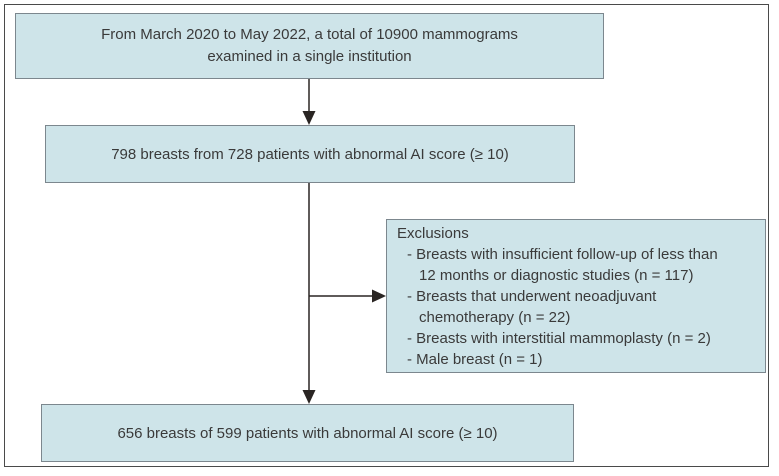 The height and width of the screenshot is (476, 779). What do you see at coordinates (475, 359) in the screenshot?
I see `exclusion-item-male-breast: - Male breast (n = 1)` at bounding box center [475, 359].